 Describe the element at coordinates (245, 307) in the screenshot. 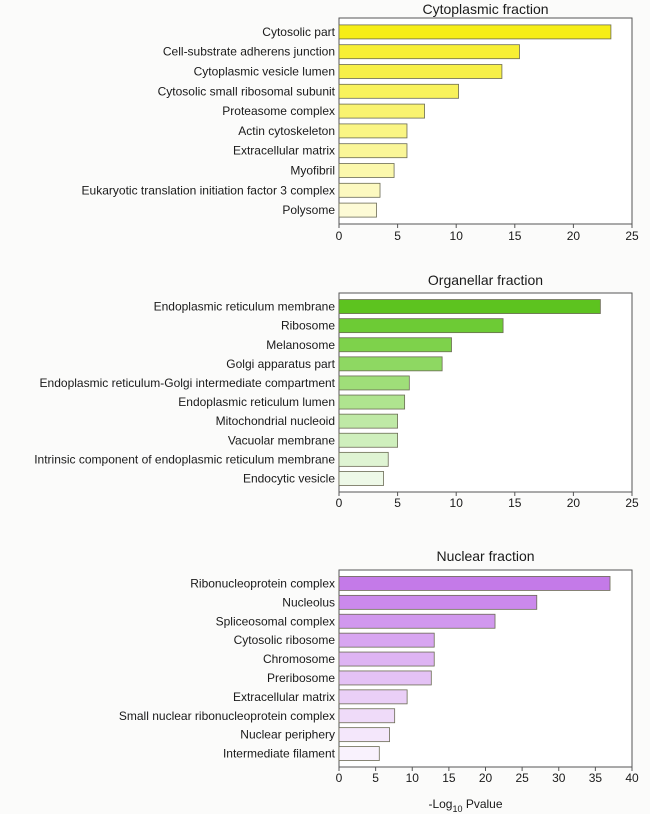

I see `category-label: Endoplasmic reticulum membrane` at that location.